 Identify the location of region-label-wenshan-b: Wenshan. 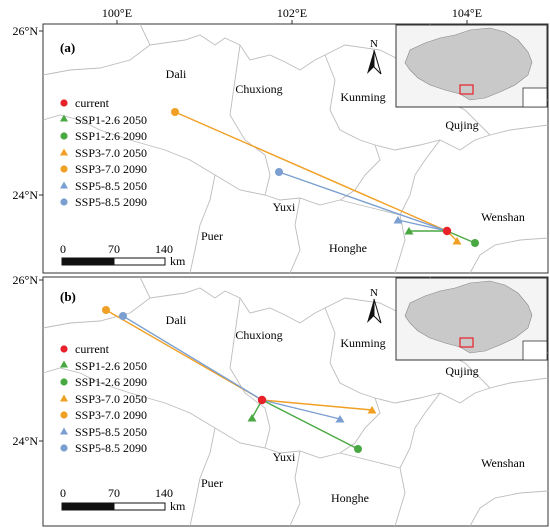
(503, 463).